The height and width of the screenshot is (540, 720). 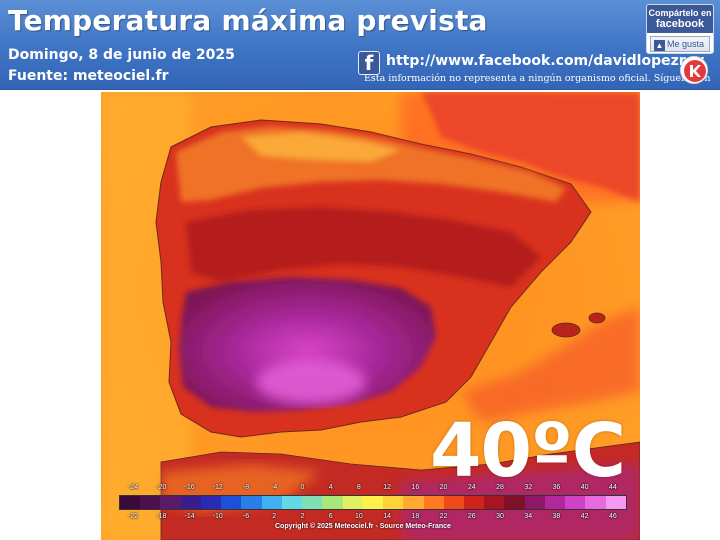 I want to click on forecast-date: Domingo, 8 de junio de 2025, so click(x=121, y=55).